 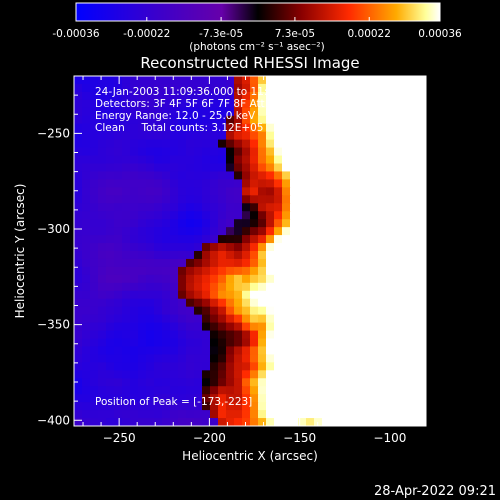 What do you see at coordinates (258, 12) in the screenshot?
I see `colorbar` at bounding box center [258, 12].